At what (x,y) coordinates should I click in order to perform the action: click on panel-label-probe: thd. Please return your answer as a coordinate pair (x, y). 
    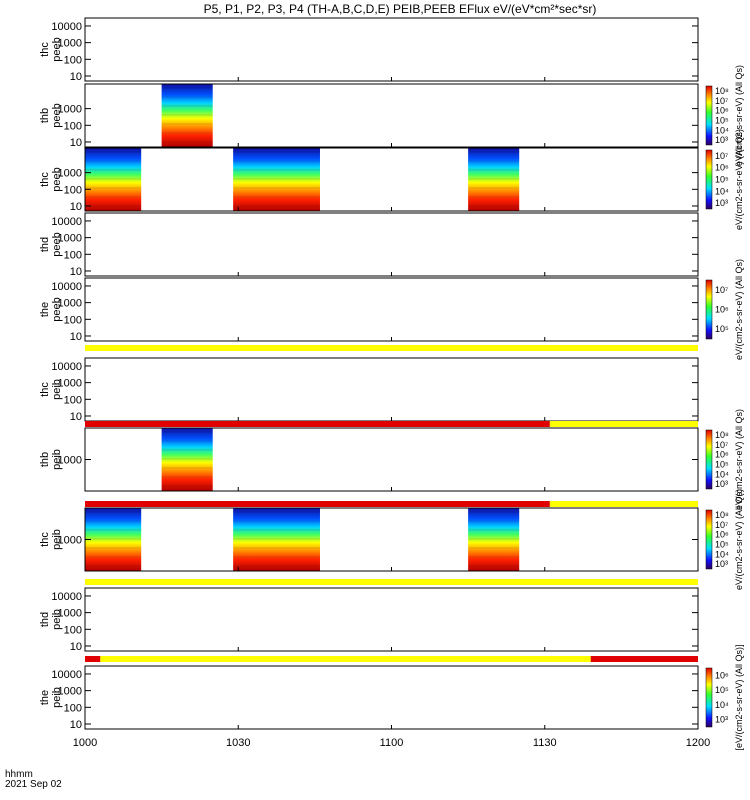
    Looking at the image, I should click on (45, 244).